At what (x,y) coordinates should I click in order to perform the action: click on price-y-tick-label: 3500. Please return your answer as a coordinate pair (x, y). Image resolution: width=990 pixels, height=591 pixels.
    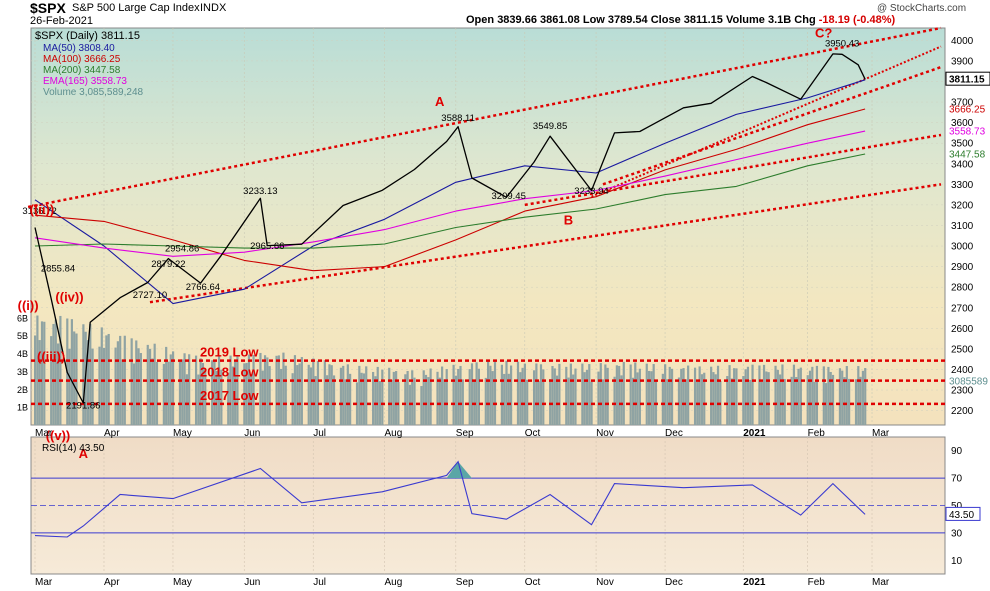
    Looking at the image, I should click on (962, 144).